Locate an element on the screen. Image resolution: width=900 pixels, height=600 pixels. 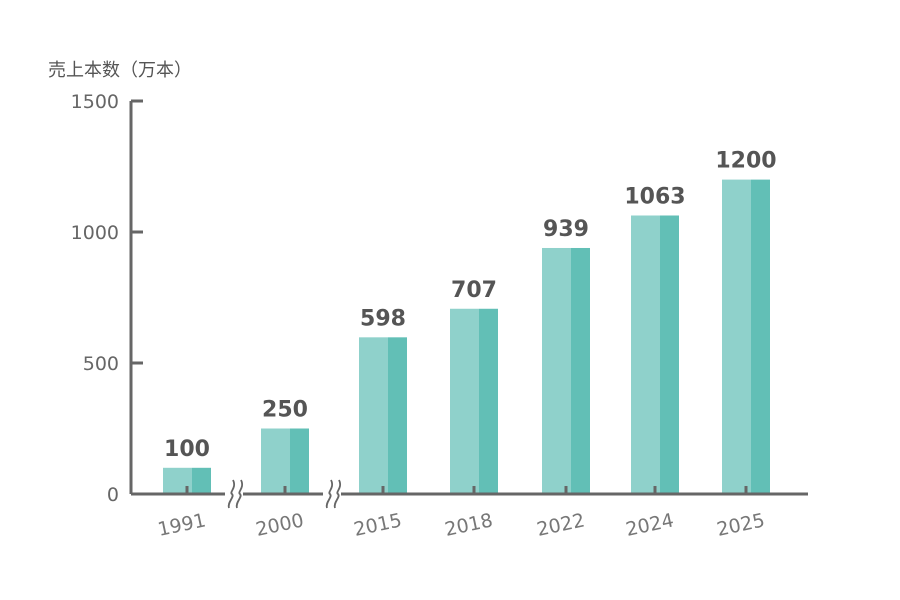
bar-right-face-2018 is located at coordinates (488, 401).